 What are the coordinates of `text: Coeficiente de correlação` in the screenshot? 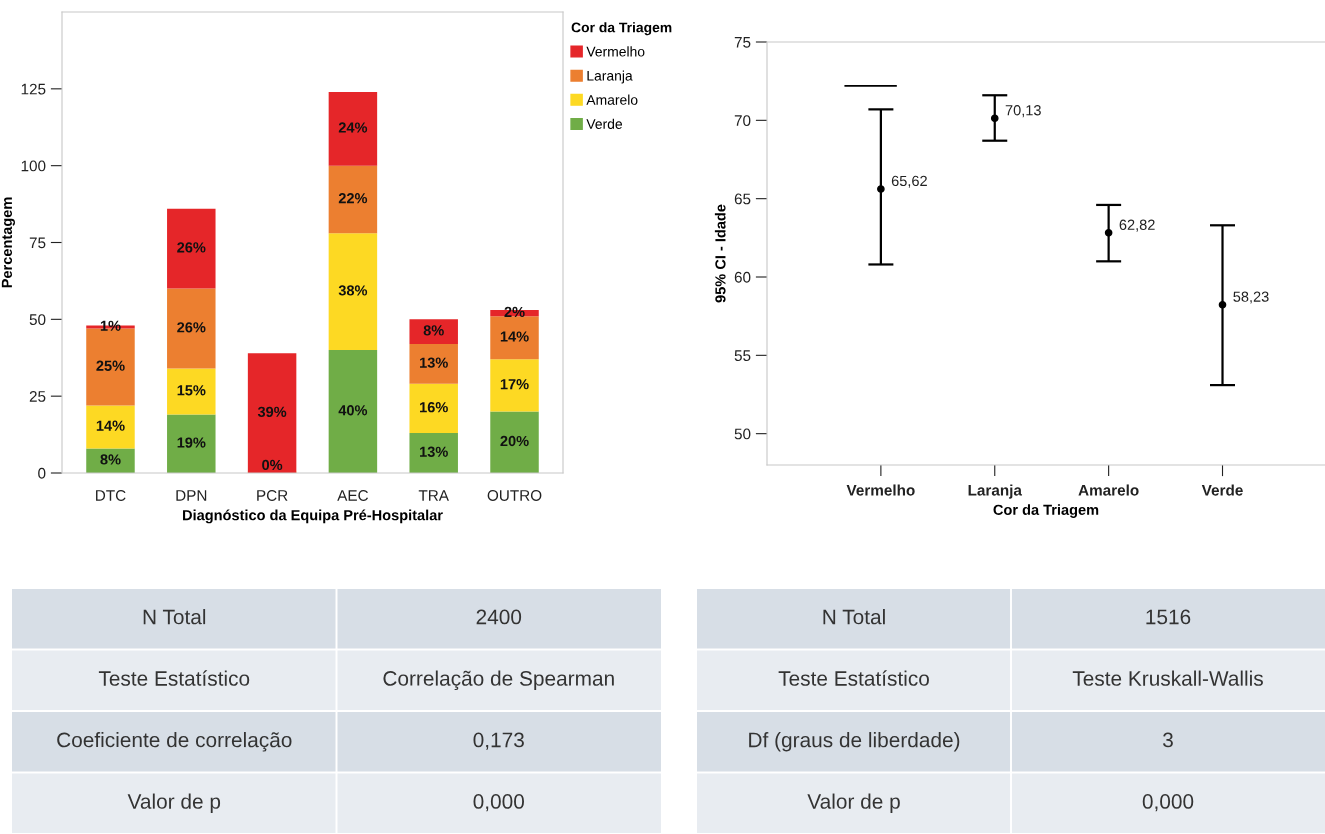 It's located at (174, 741).